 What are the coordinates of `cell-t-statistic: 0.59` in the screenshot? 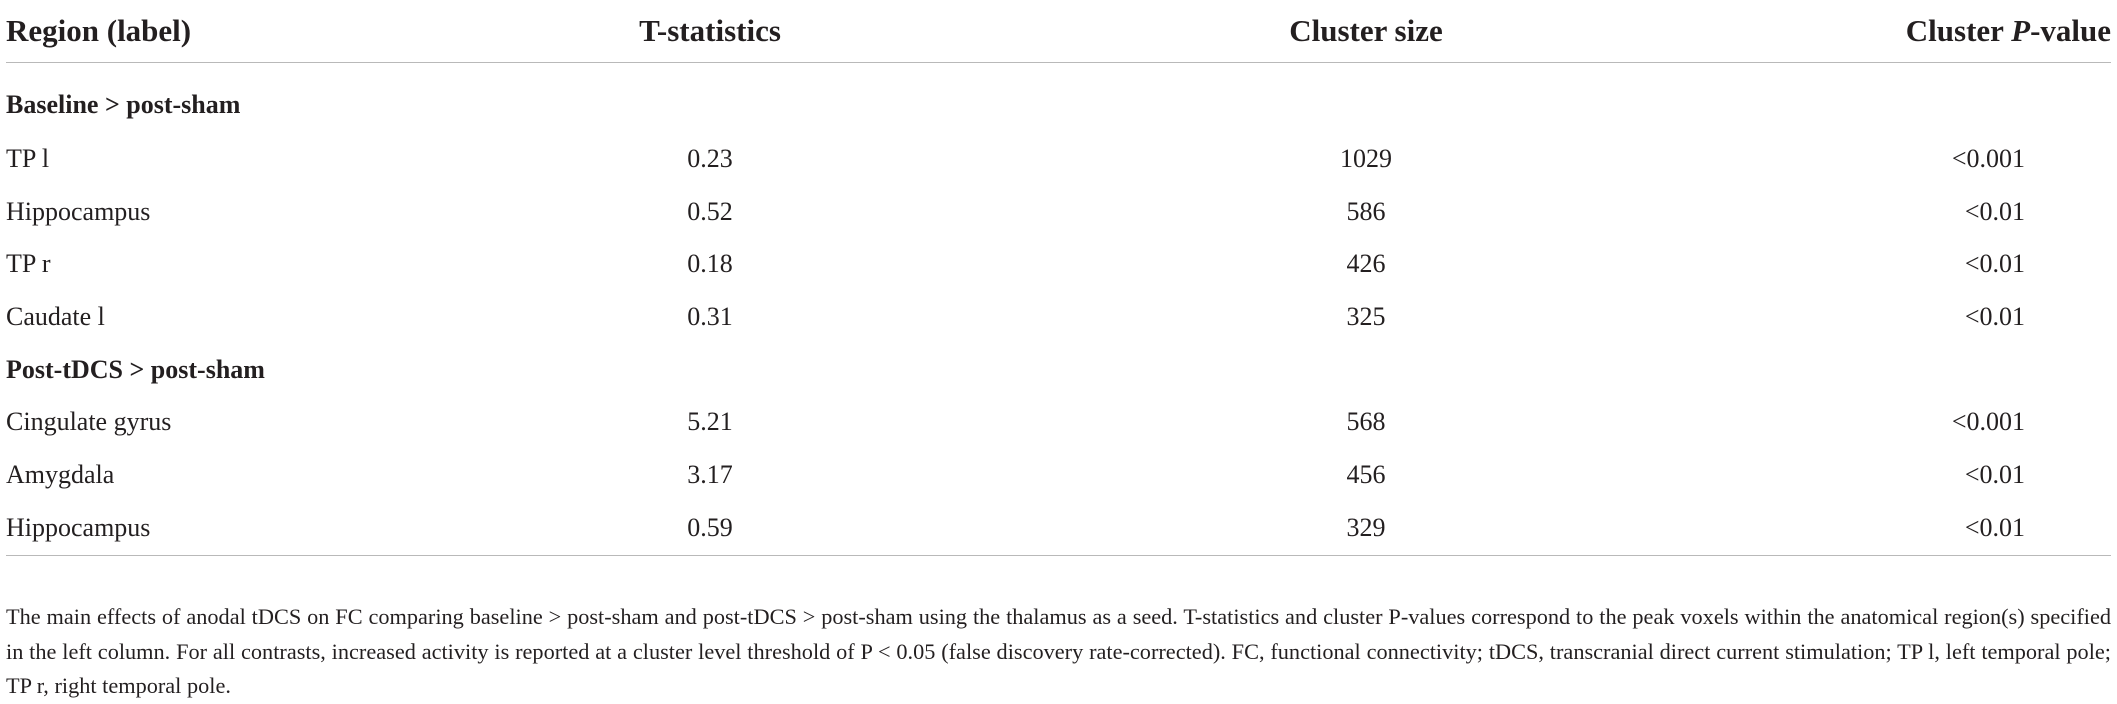 It's located at (797, 529).